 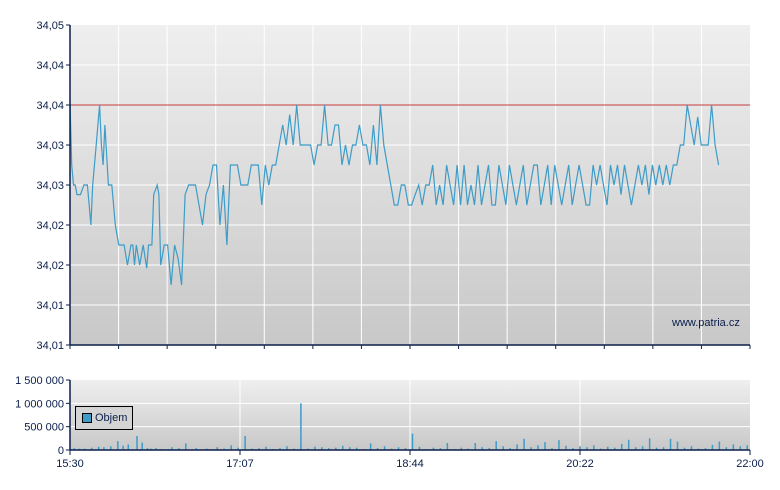 What do you see at coordinates (50, 26) in the screenshot?
I see `price-tick-label: 34,05` at bounding box center [50, 26].